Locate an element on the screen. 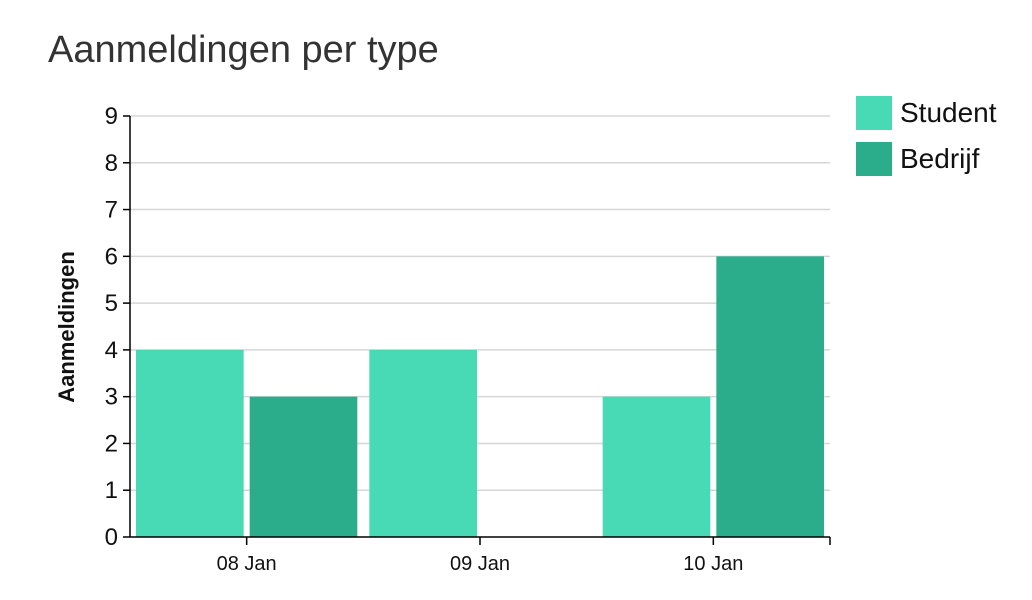 The width and height of the screenshot is (1032, 600). x-axis-ticks: 08 Jan 09 Jan 10 Jan is located at coordinates (480, 556).